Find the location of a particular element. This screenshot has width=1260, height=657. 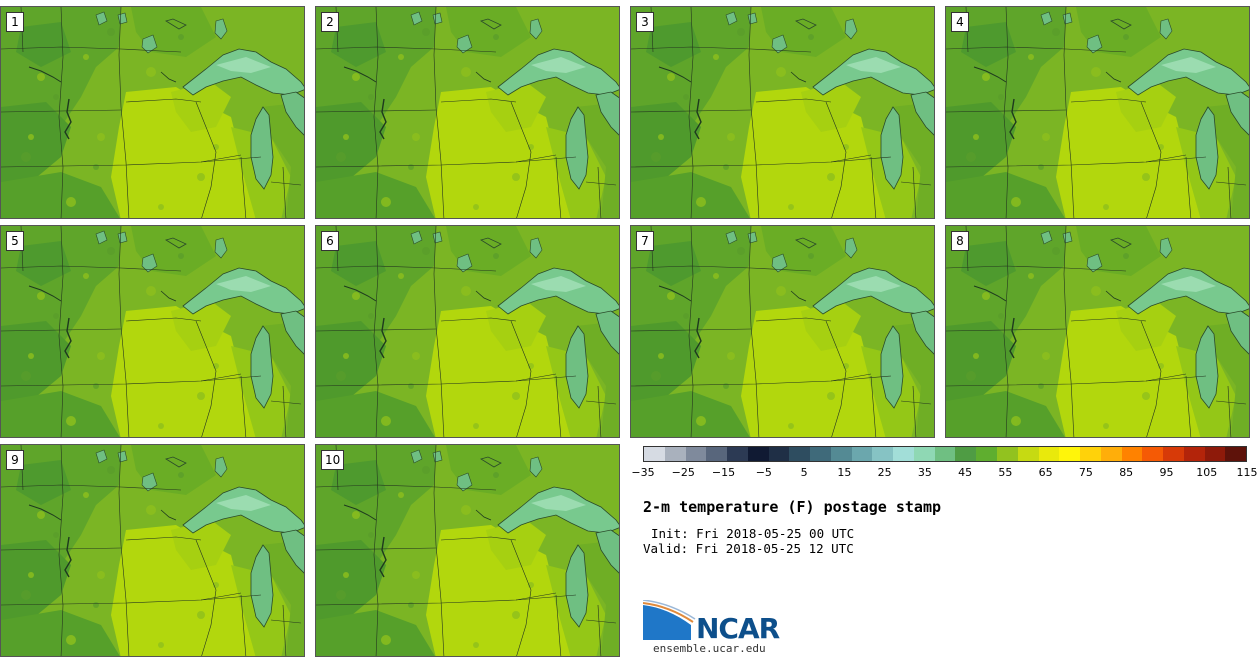

panel-label: 3 is located at coordinates (645, 22).